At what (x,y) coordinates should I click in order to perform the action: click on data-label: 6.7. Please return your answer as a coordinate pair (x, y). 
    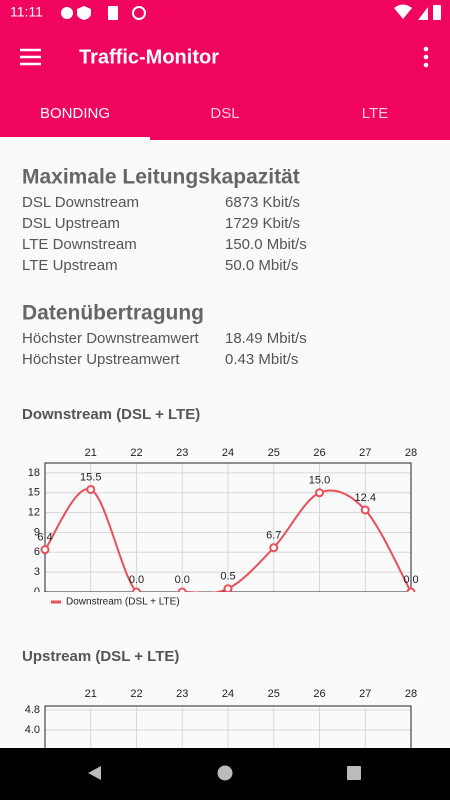
    Looking at the image, I should click on (273, 536).